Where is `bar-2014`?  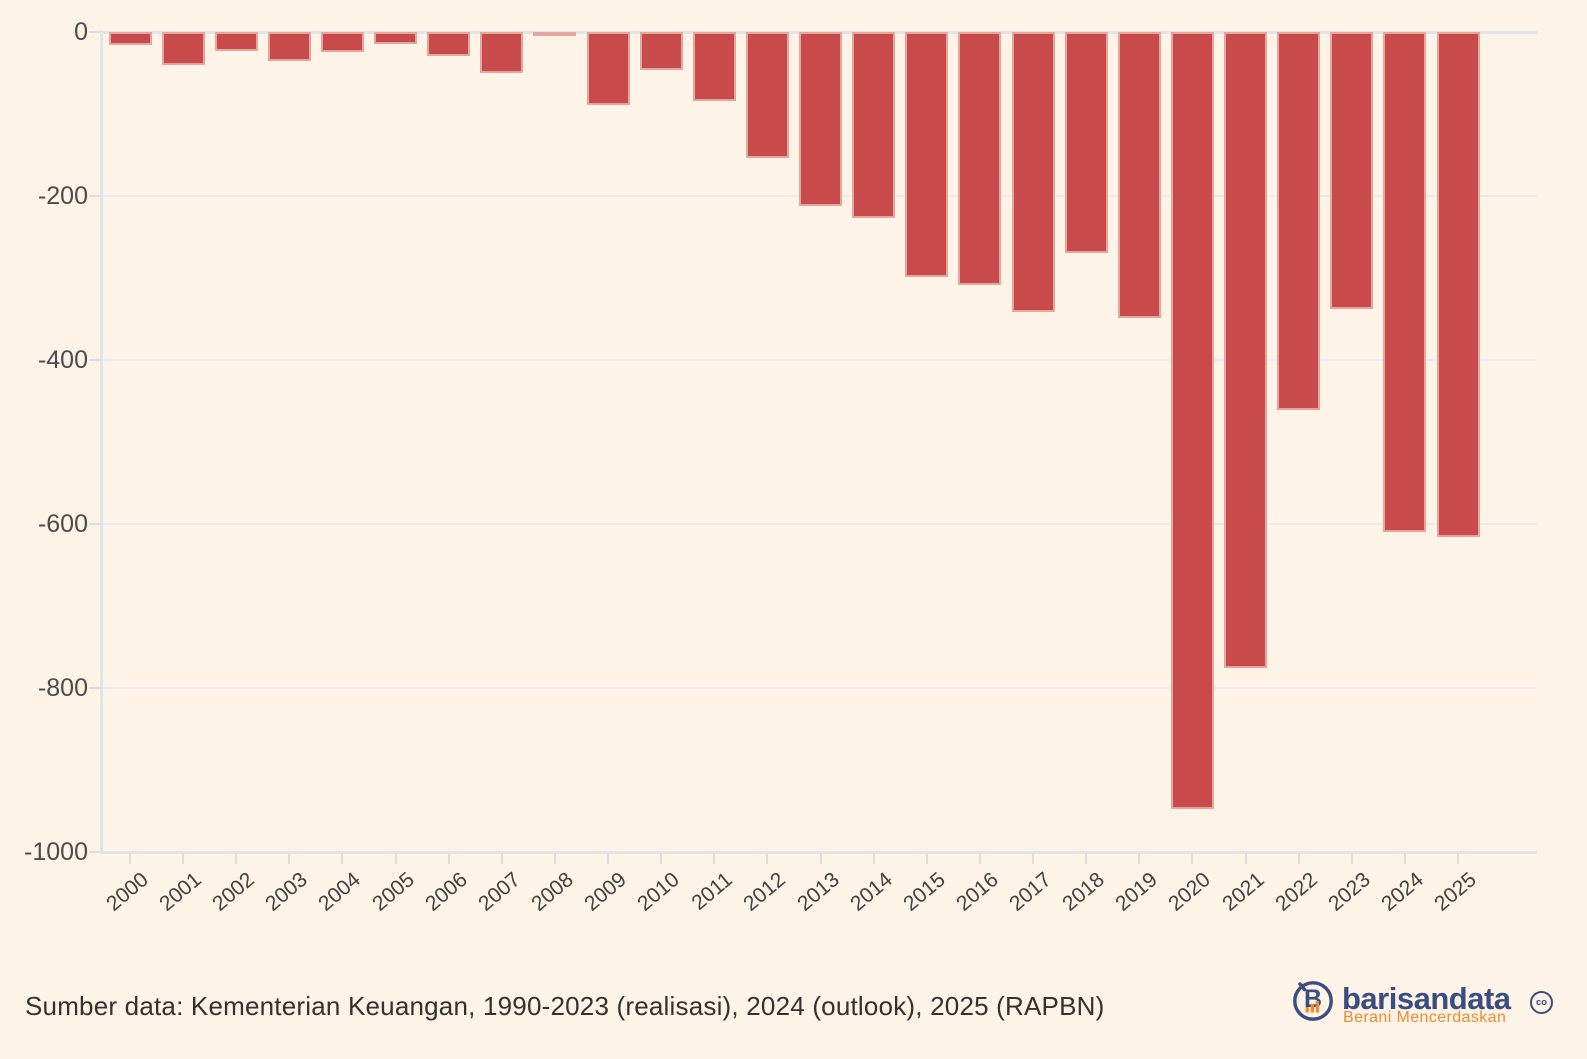 bar-2014 is located at coordinates (874, 125).